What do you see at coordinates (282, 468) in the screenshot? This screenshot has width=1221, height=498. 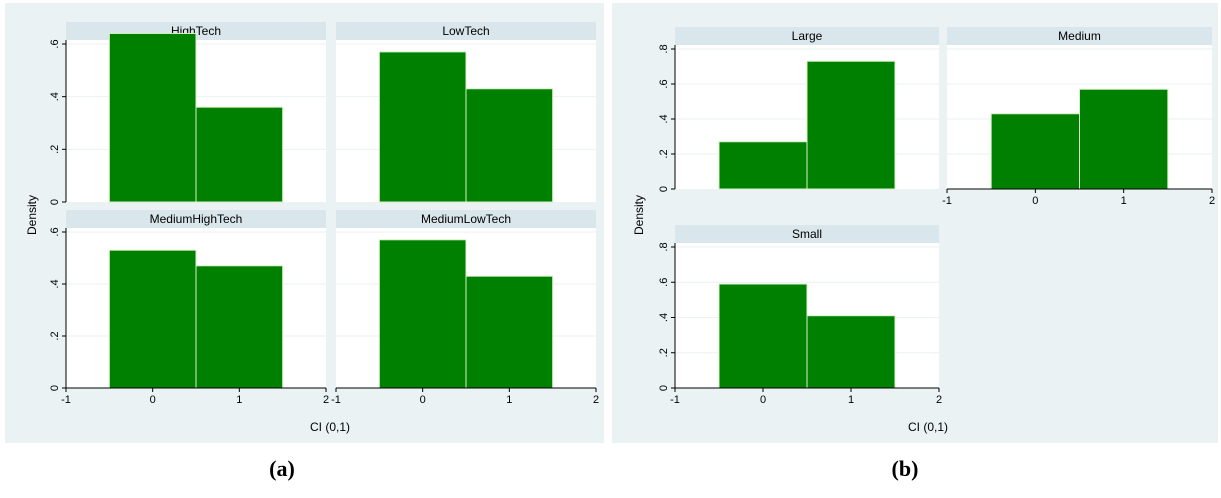 I see `figure-label-a: (a)` at bounding box center [282, 468].